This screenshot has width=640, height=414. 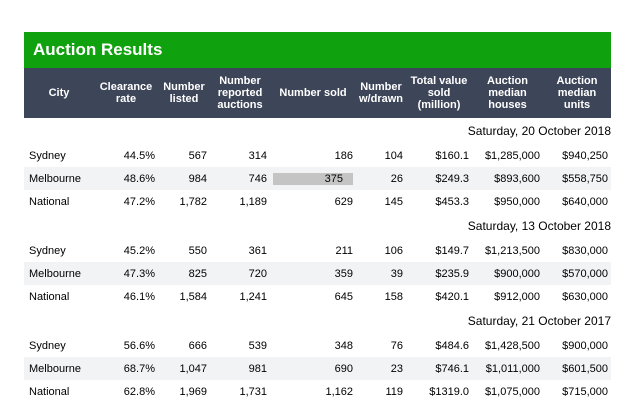 What do you see at coordinates (439, 178) in the screenshot?
I see `cell-total-value-sold: $249.3` at bounding box center [439, 178].